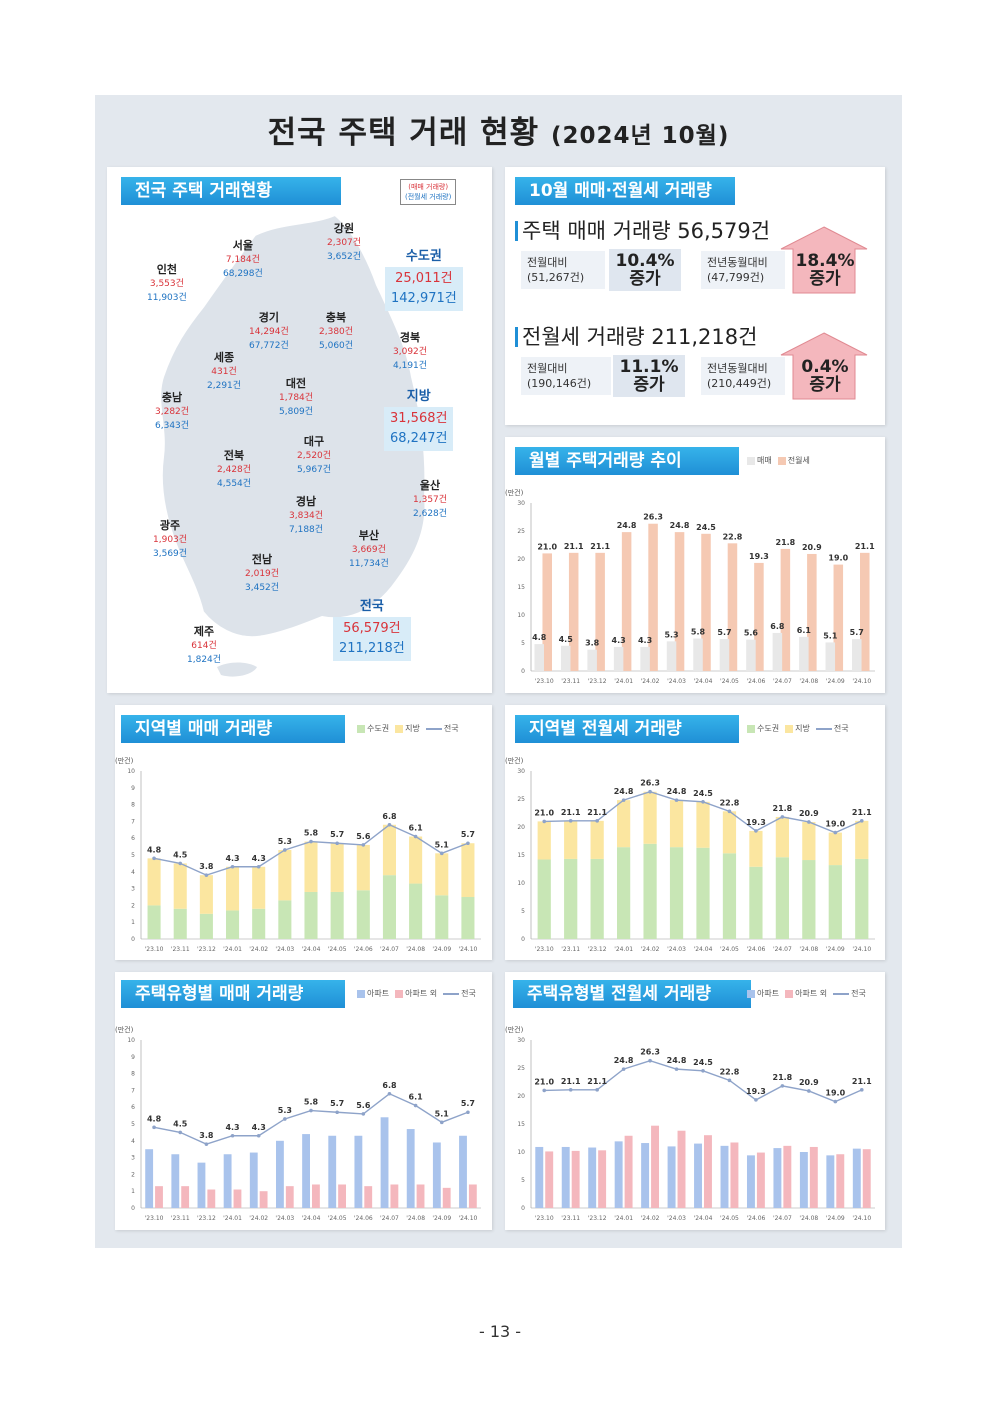  What do you see at coordinates (768, 728) in the screenshot?
I see `legend-label: 수도권` at bounding box center [768, 728].